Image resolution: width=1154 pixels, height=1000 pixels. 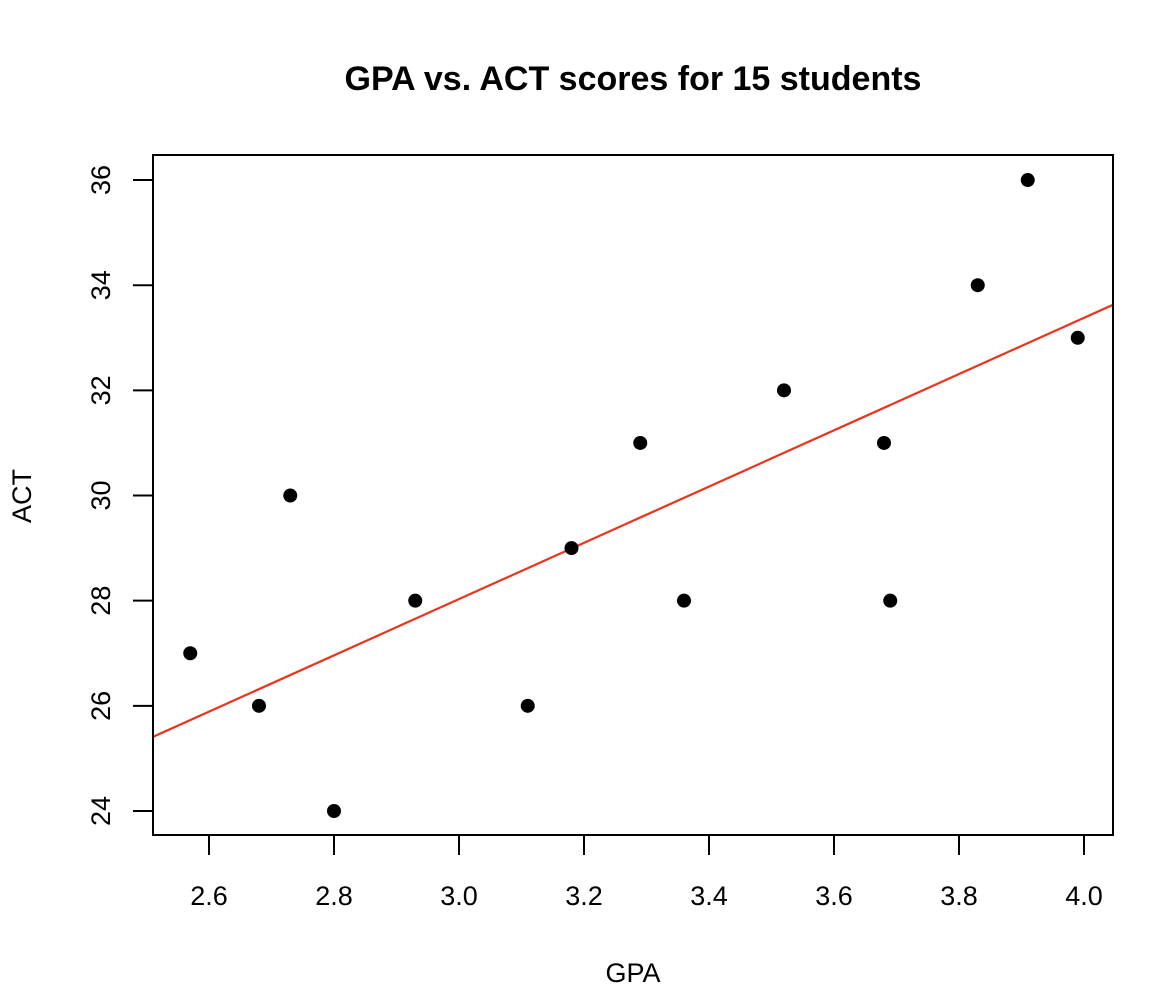 What do you see at coordinates (209, 896) in the screenshot?
I see `x-tick-label: 2.6` at bounding box center [209, 896].